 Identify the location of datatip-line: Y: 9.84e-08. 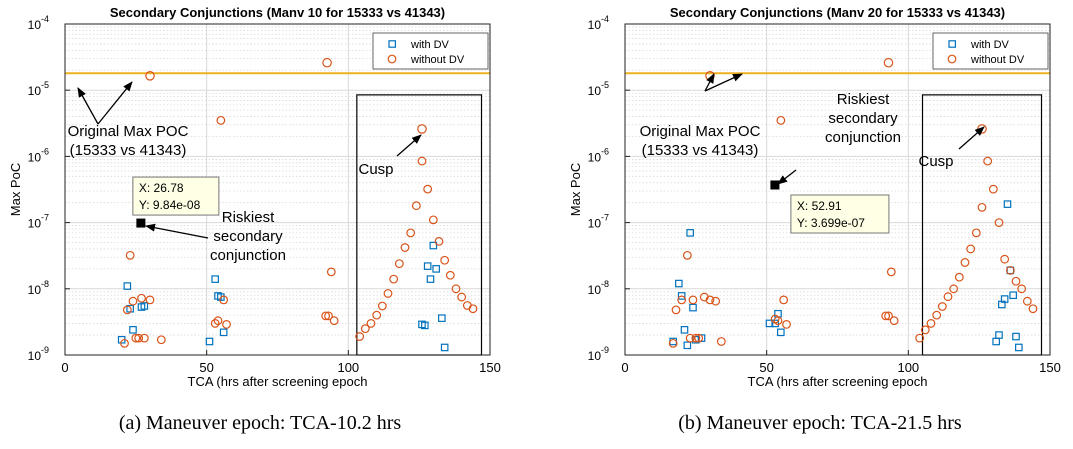
(170, 205).